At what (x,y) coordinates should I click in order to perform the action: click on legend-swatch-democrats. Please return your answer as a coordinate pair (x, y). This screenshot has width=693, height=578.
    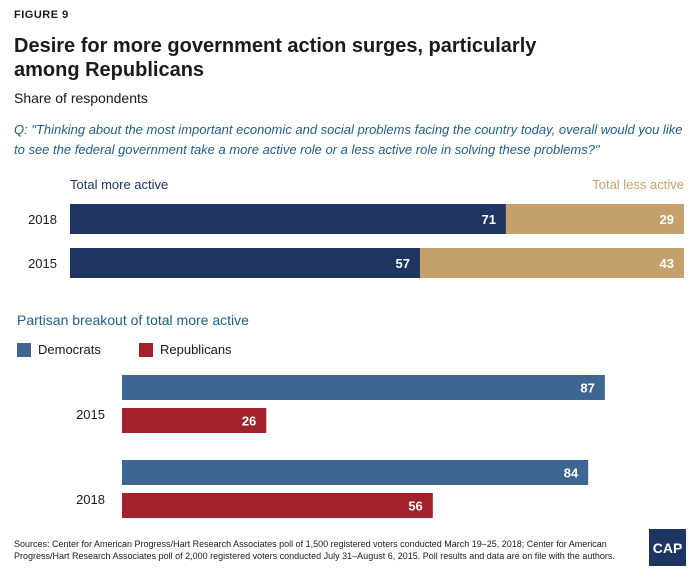
    Looking at the image, I should click on (24, 349).